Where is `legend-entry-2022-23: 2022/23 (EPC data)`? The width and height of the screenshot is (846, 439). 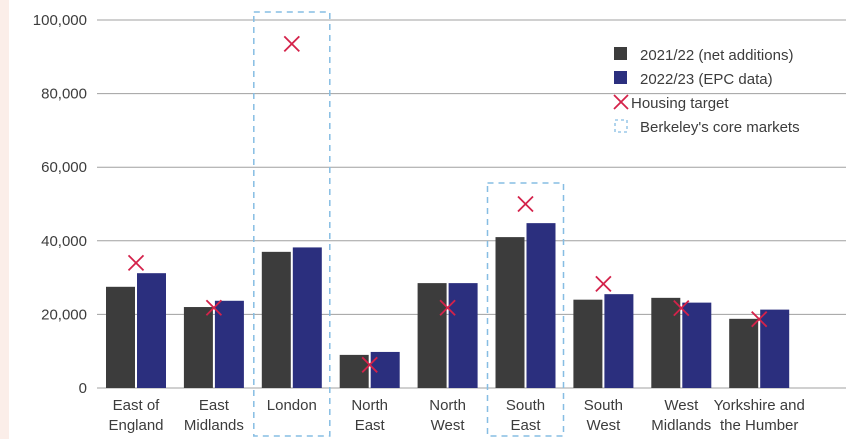 legend-entry-2022-23: 2022/23 (EPC data) is located at coordinates (693, 79).